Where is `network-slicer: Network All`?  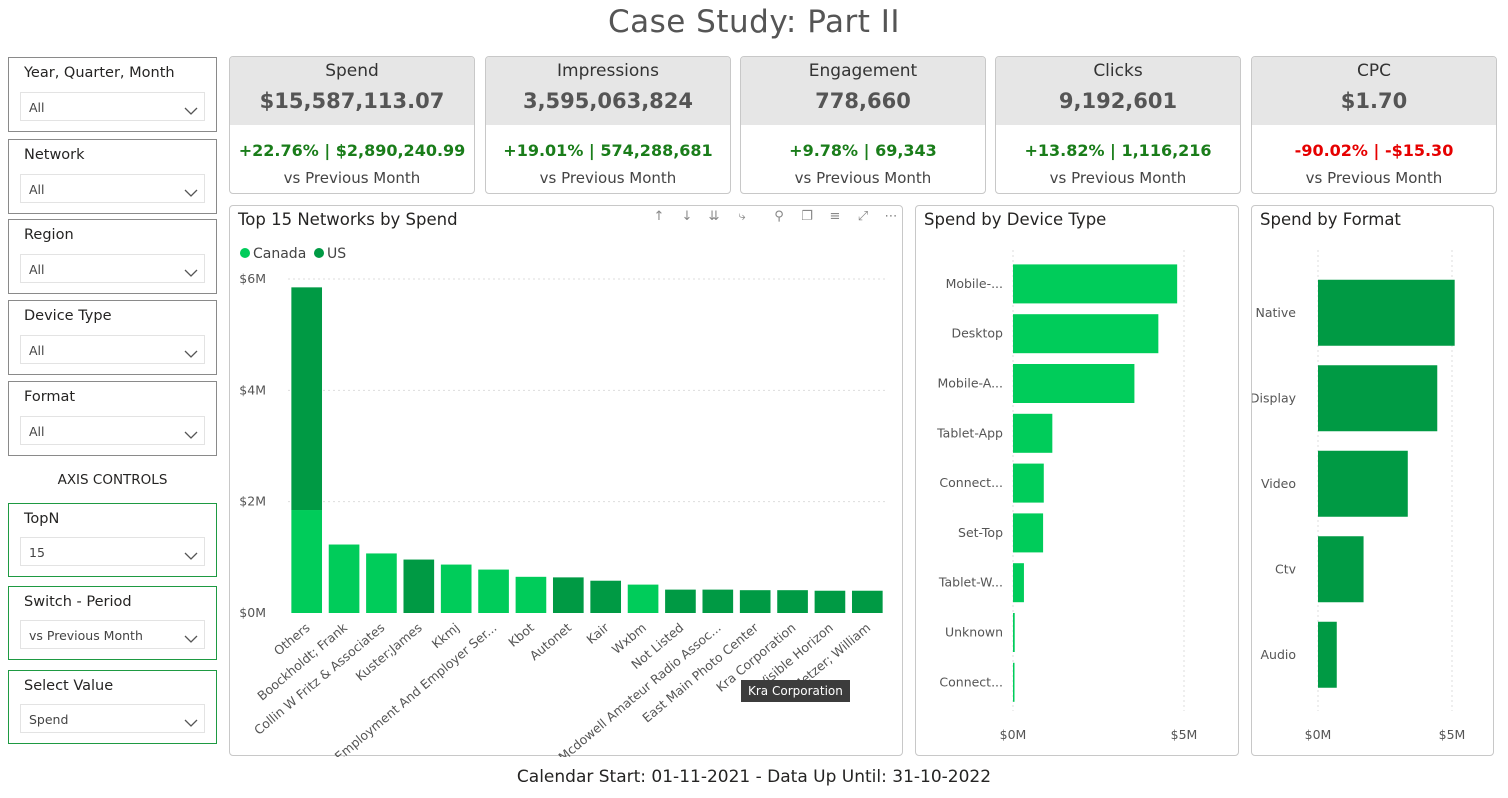 network-slicer: Network All is located at coordinates (112, 176).